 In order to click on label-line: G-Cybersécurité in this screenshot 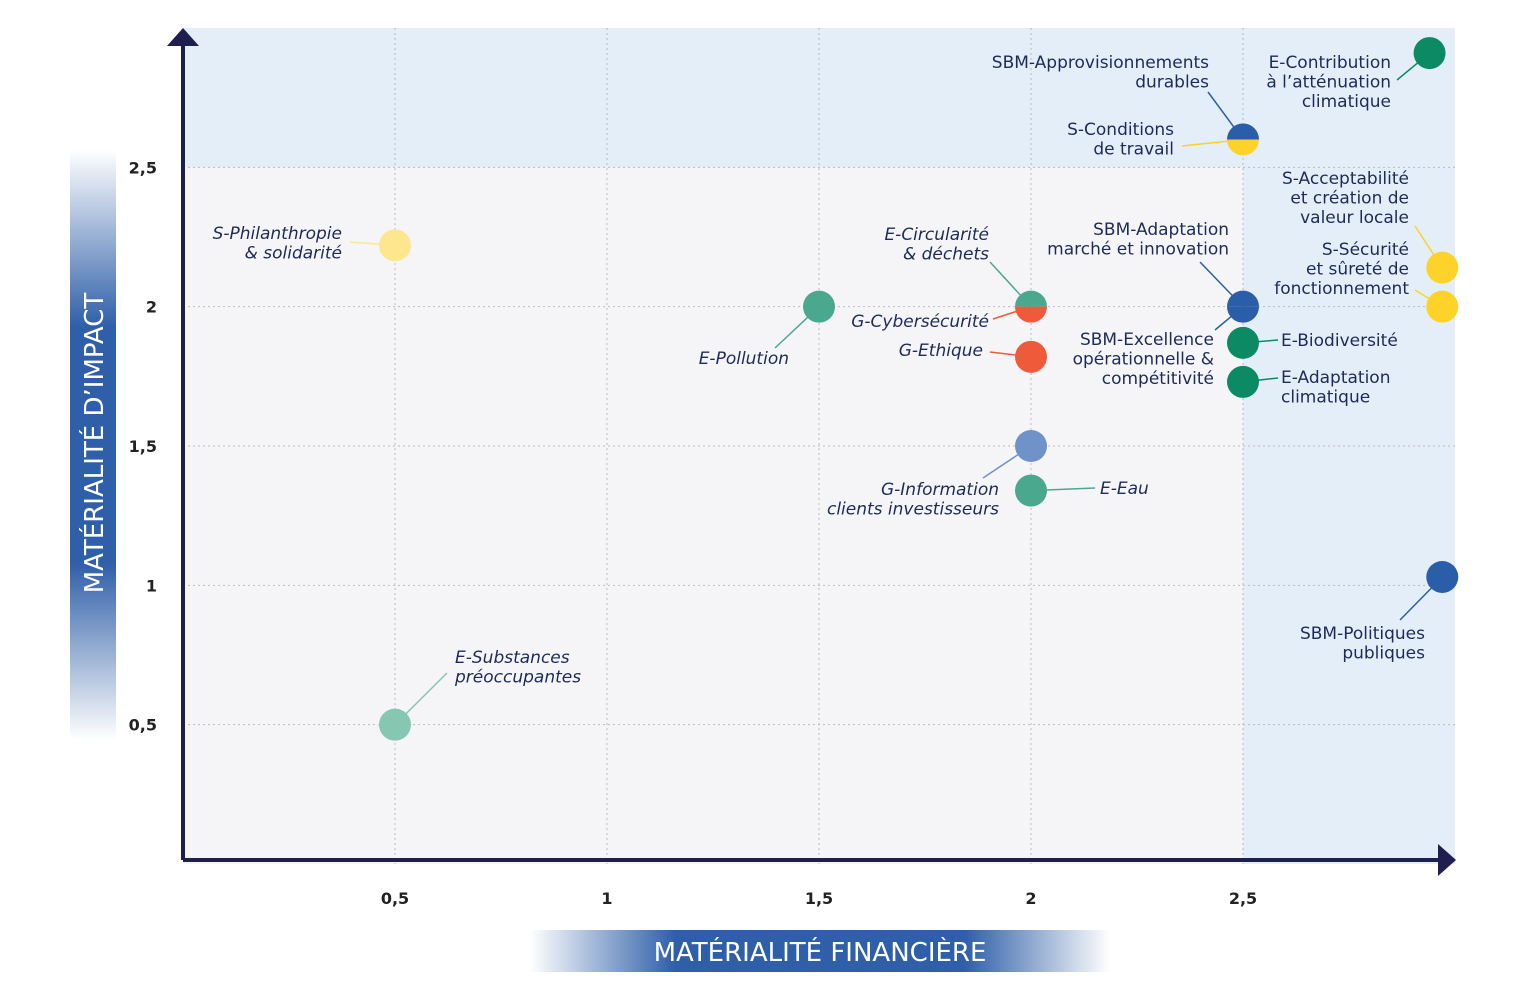, I will do `click(920, 322)`.